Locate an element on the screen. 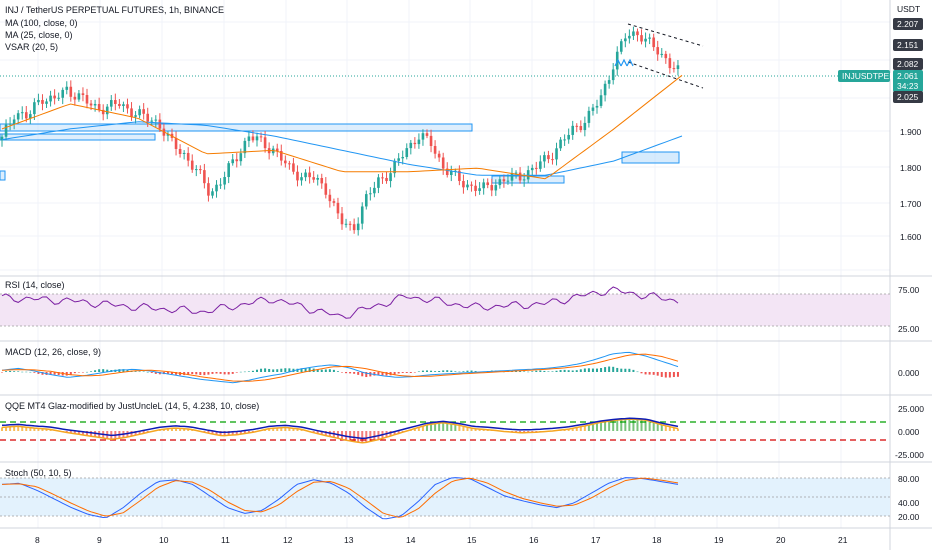  indicator-ma100: MA (100, close, 0) is located at coordinates (41, 23).